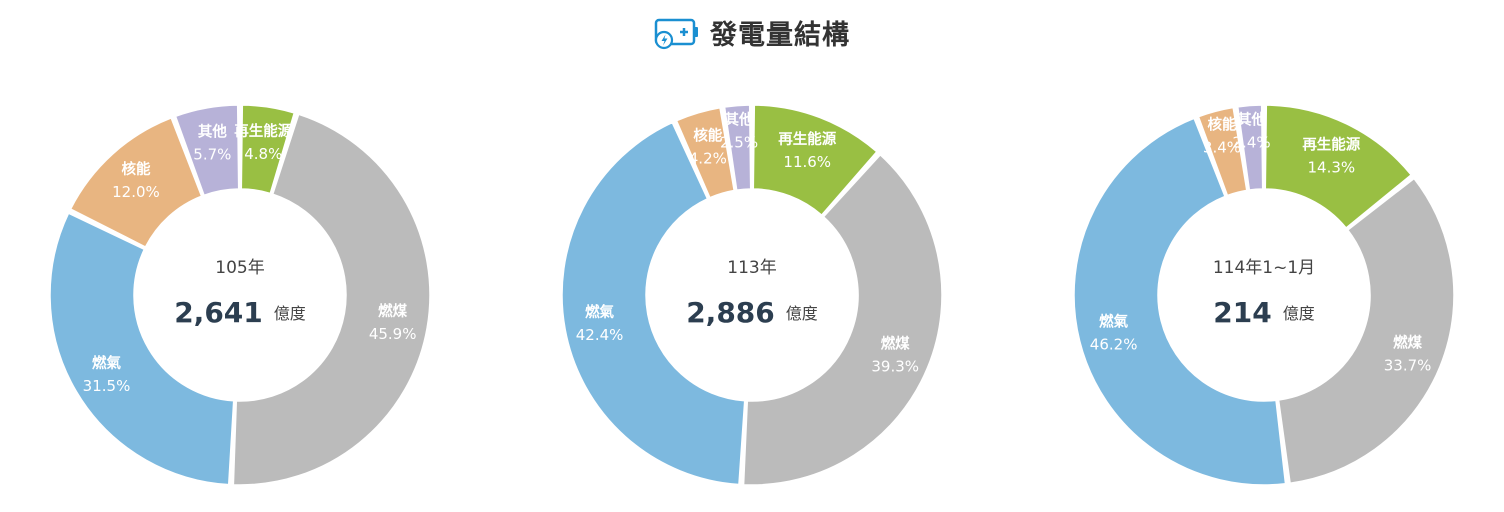 The height and width of the screenshot is (512, 1504). Describe the element at coordinates (1242, 312) in the screenshot. I see `center-total-value: 214` at that location.